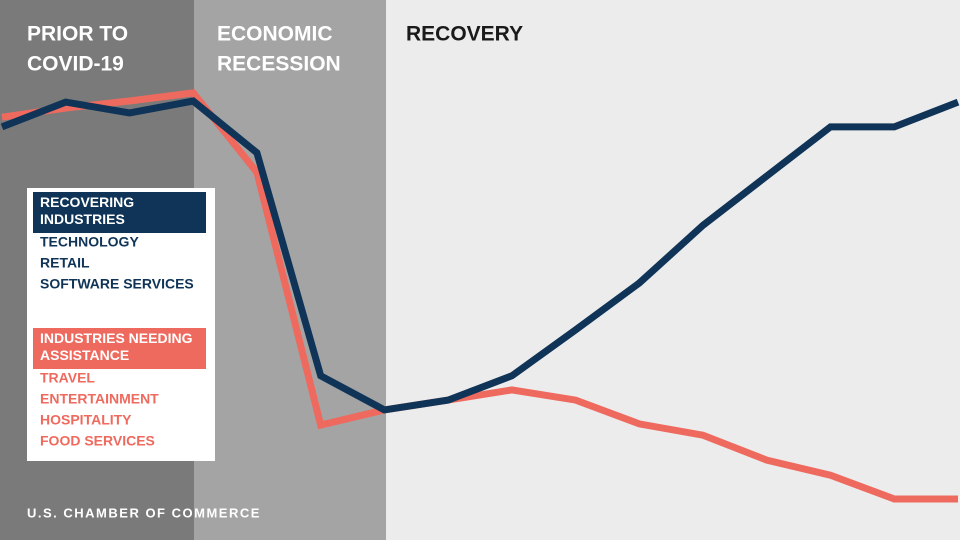 The height and width of the screenshot is (540, 960). What do you see at coordinates (97, 441) in the screenshot?
I see `legend-item: FOOD SERVICES` at bounding box center [97, 441].